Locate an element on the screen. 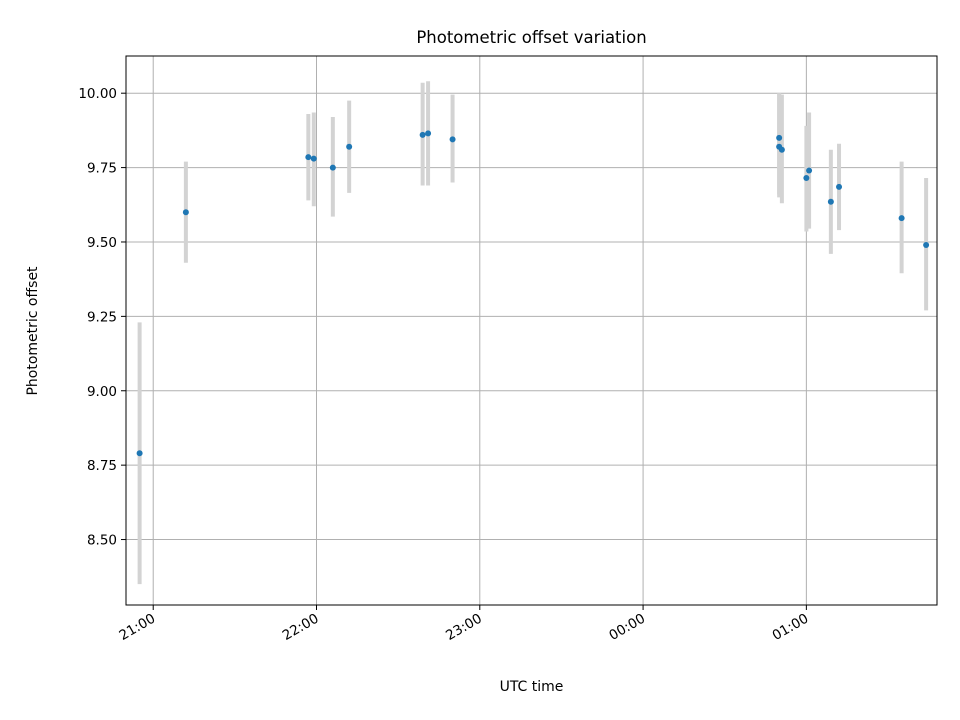  y-tick-label: 9.75 is located at coordinates (102, 169).